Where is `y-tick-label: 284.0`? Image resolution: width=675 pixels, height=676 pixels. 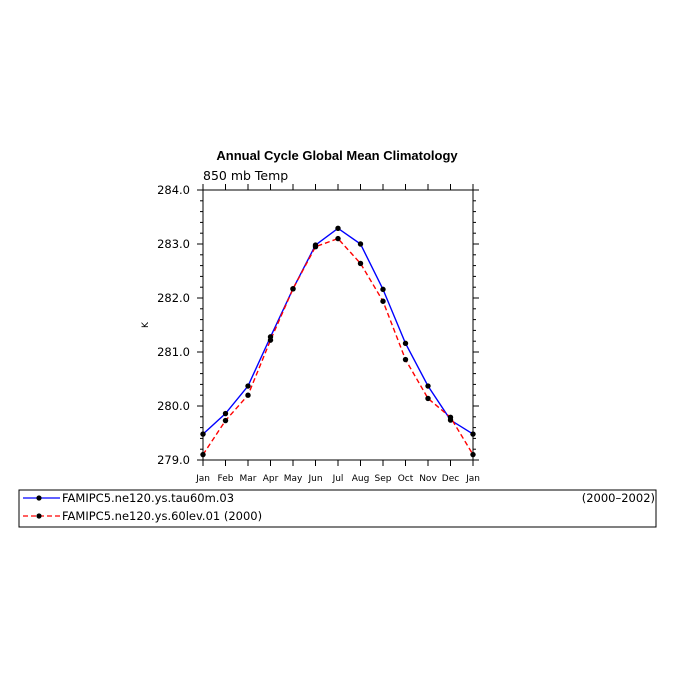 y-tick-label: 284.0 is located at coordinates (173, 190).